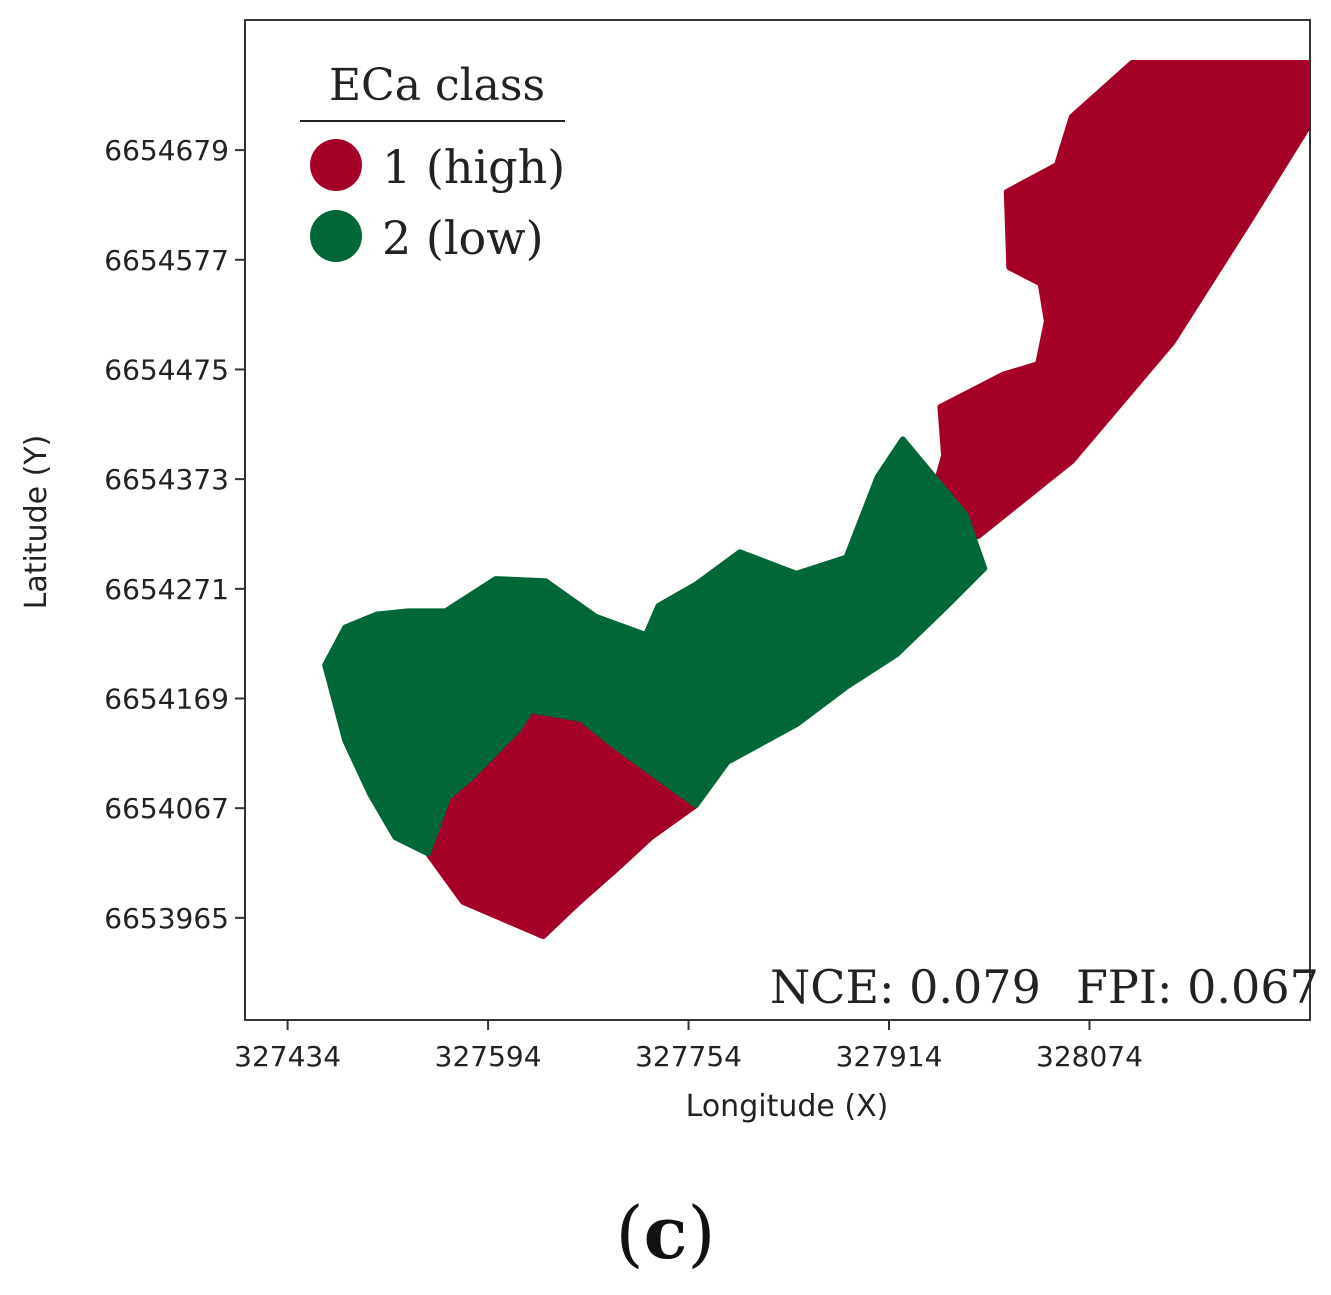 The height and width of the screenshot is (1295, 1331). What do you see at coordinates (336, 165) in the screenshot?
I see `legend-swatch-high` at bounding box center [336, 165].